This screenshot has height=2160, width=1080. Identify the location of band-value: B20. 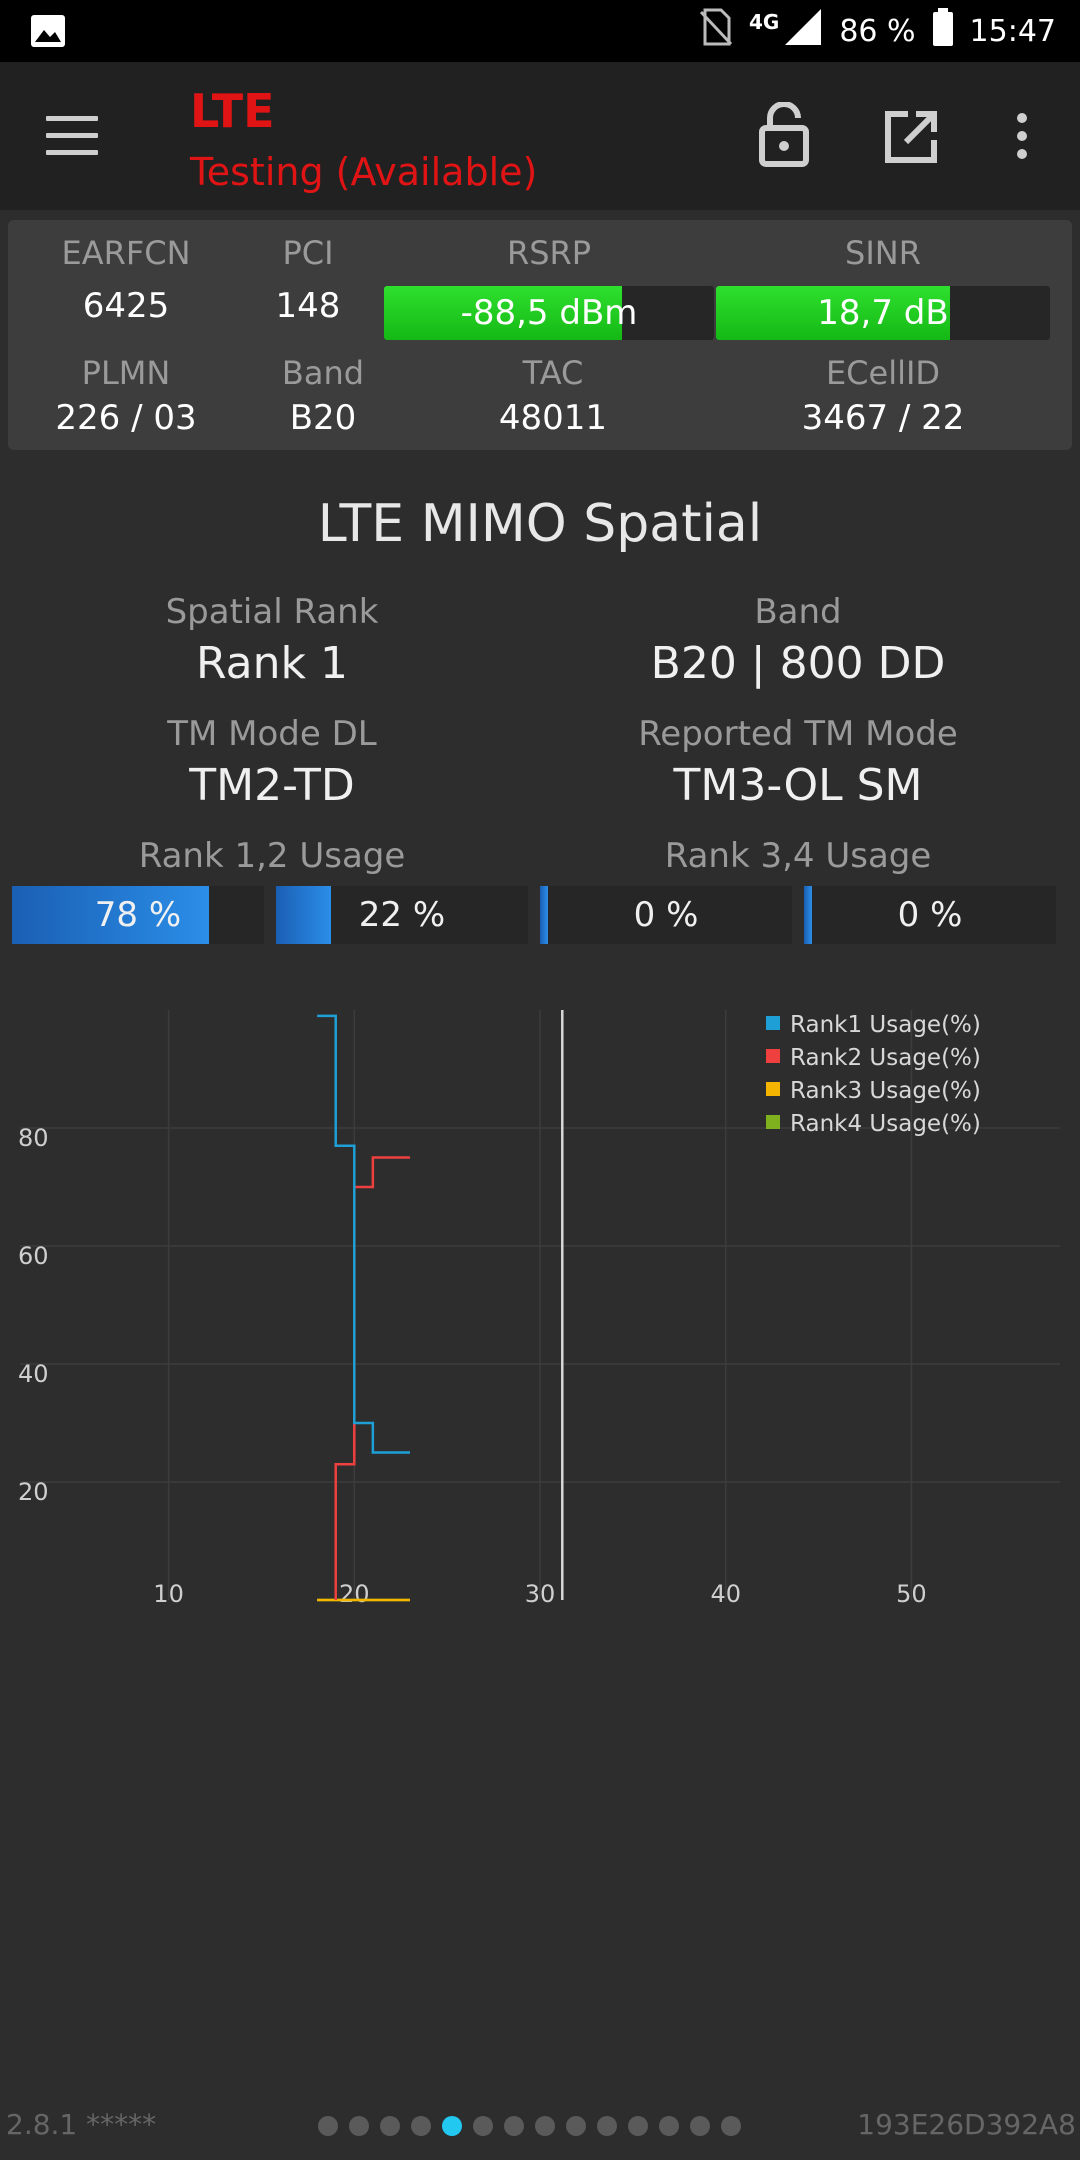
(323, 418).